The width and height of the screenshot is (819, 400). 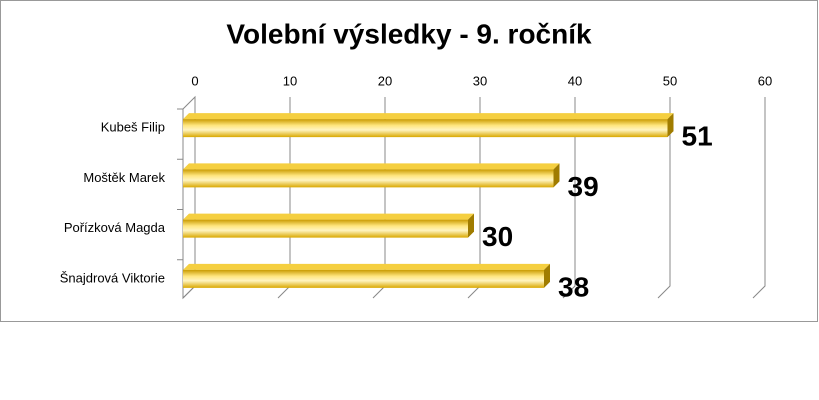 I want to click on x-tick-label: 0, so click(x=194, y=80).